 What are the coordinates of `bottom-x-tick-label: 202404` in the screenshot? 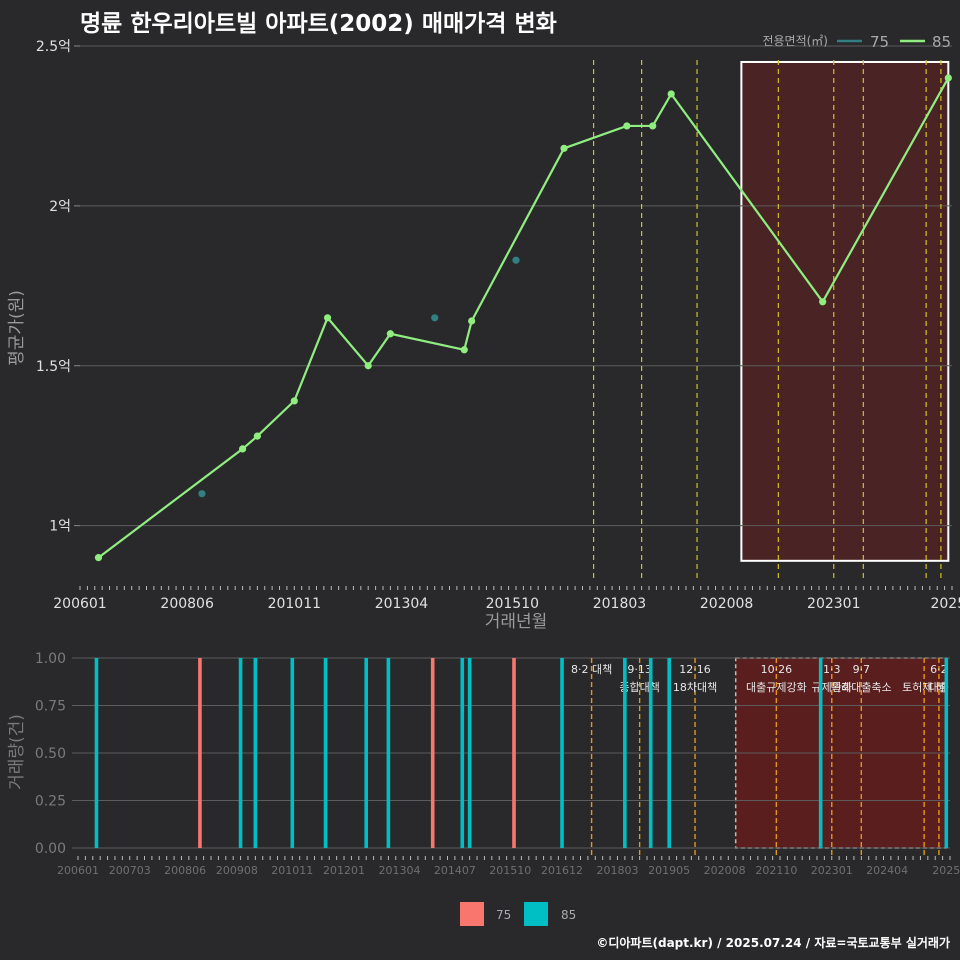 It's located at (887, 870).